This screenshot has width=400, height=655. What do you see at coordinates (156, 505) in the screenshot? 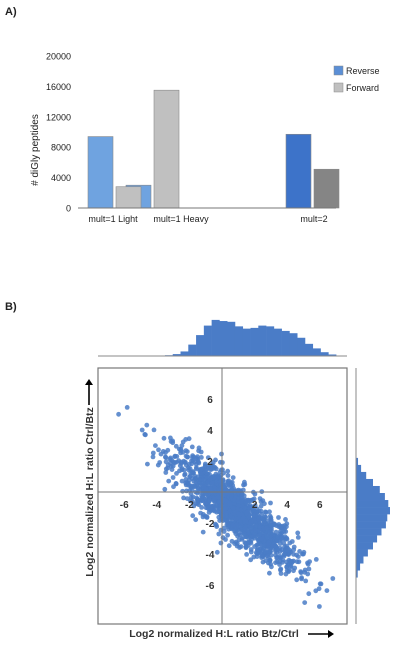
I see `scatter-x-tick-label: -4` at bounding box center [156, 505].